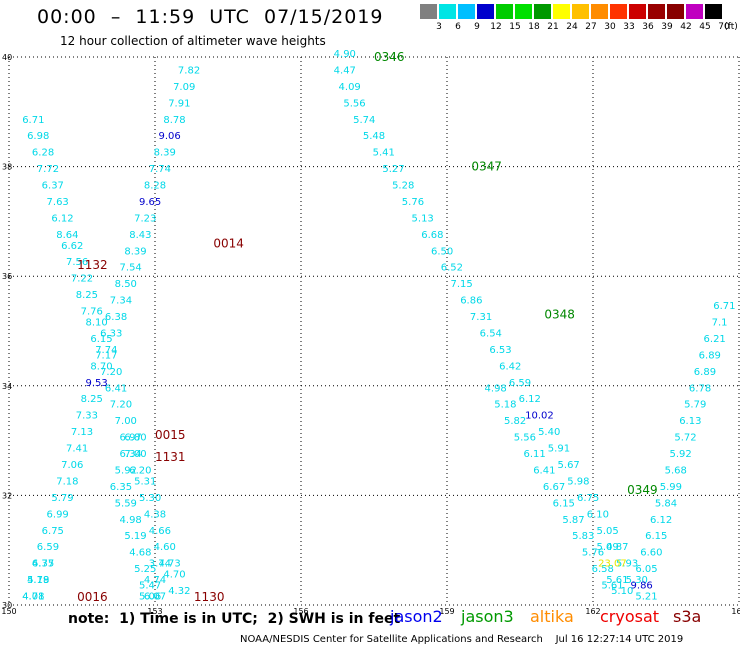 The image size is (740, 650). I want to click on wave-height-label: 5.10, so click(622, 591).